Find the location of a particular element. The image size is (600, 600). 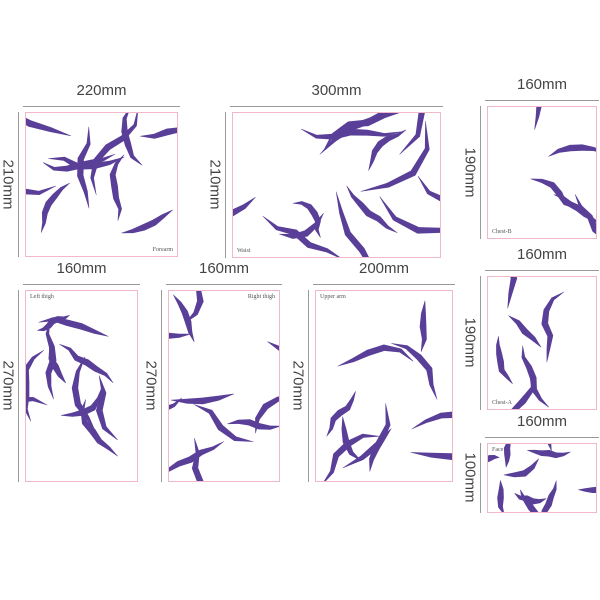

chest-a-sheet-label: Chest-A is located at coordinates (502, 403).